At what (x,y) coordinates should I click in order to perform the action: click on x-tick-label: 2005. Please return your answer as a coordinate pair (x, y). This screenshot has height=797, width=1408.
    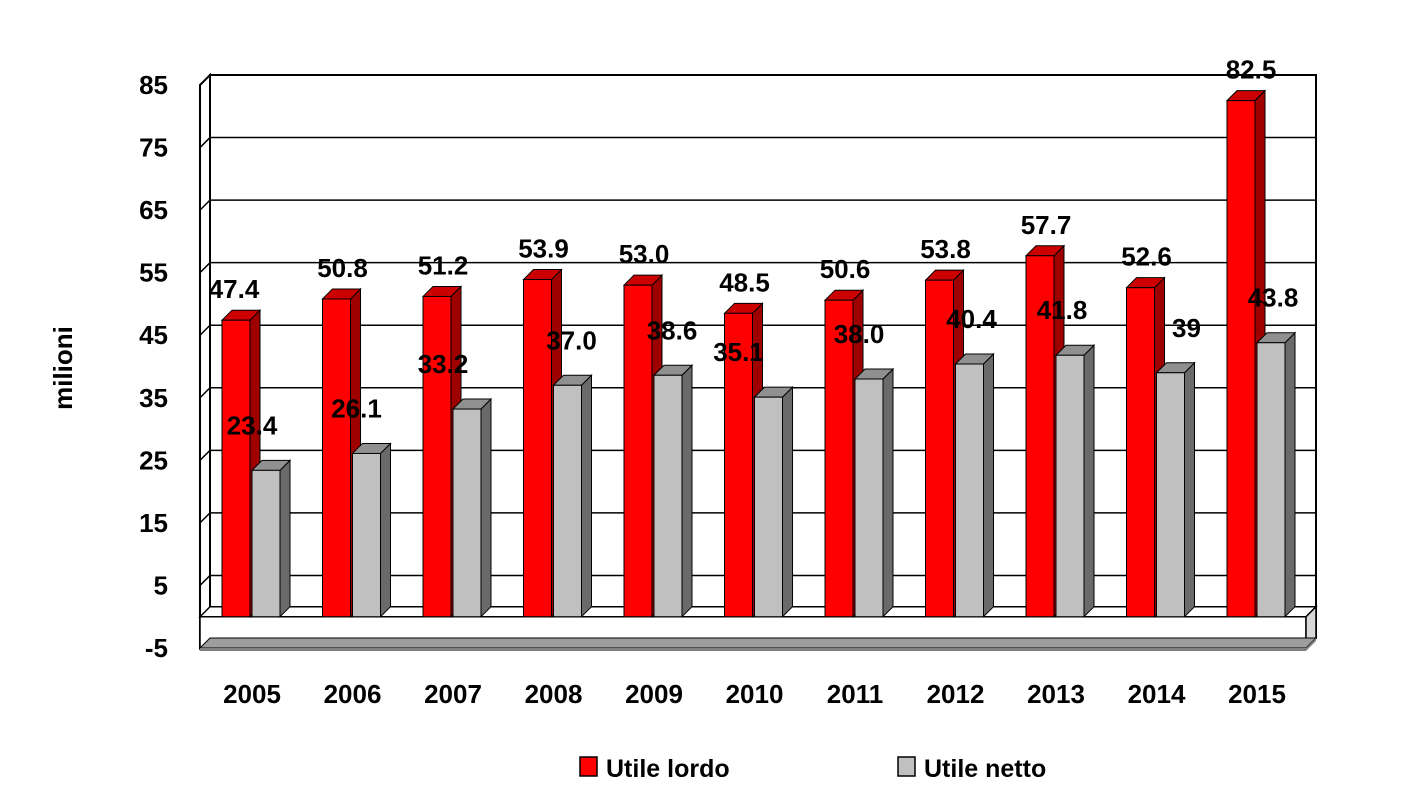
    Looking at the image, I should click on (252, 694).